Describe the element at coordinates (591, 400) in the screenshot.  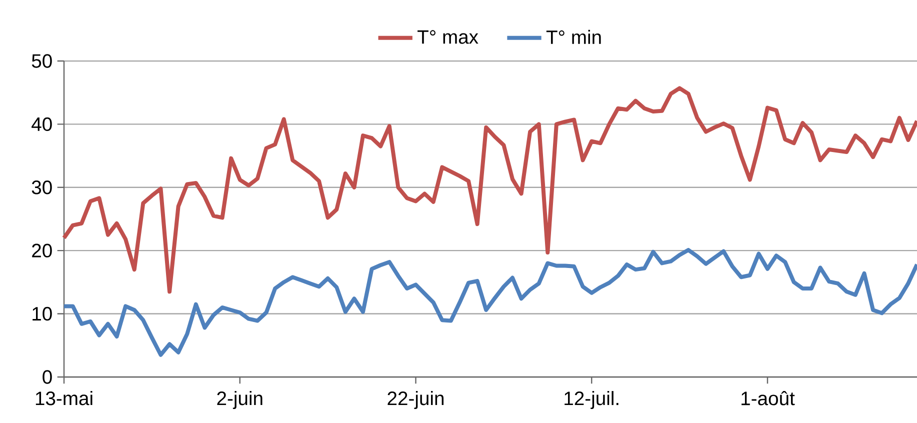
I see `x-tick-label: 12-juil.` at that location.